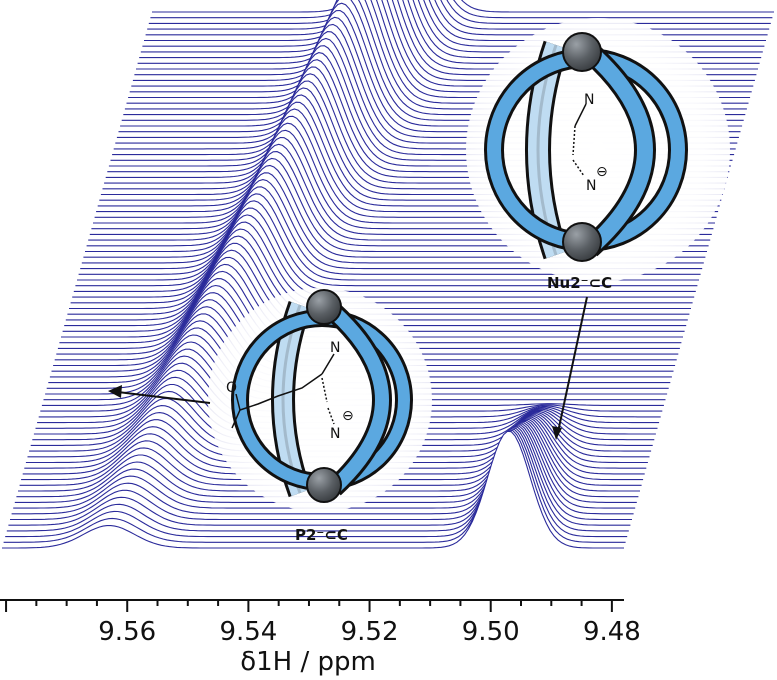 The width and height of the screenshot is (777, 680). I want to click on charge-minus-lower-icon: ⊖, so click(348, 416).